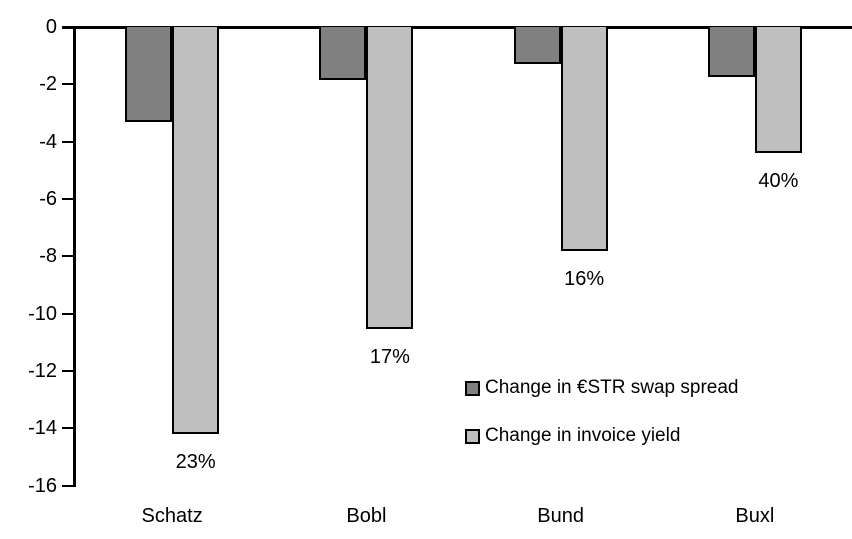 This screenshot has height=539, width=852. Describe the element at coordinates (755, 516) in the screenshot. I see `category-label-buxl: Buxl` at that location.